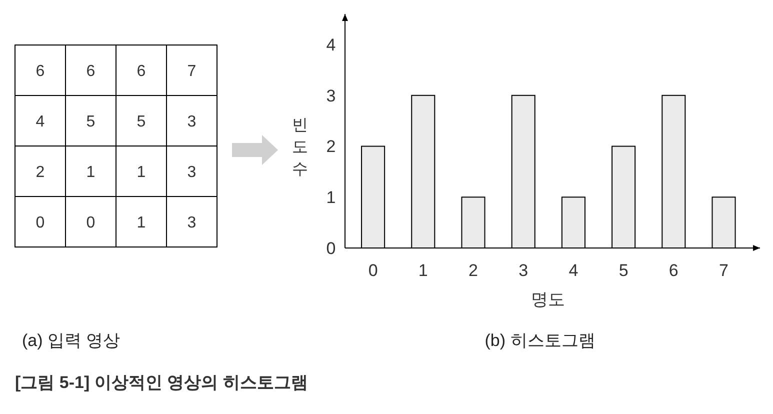 Image resolution: width=773 pixels, height=414 pixels. I want to click on x-tick-label: 0, so click(373, 270).